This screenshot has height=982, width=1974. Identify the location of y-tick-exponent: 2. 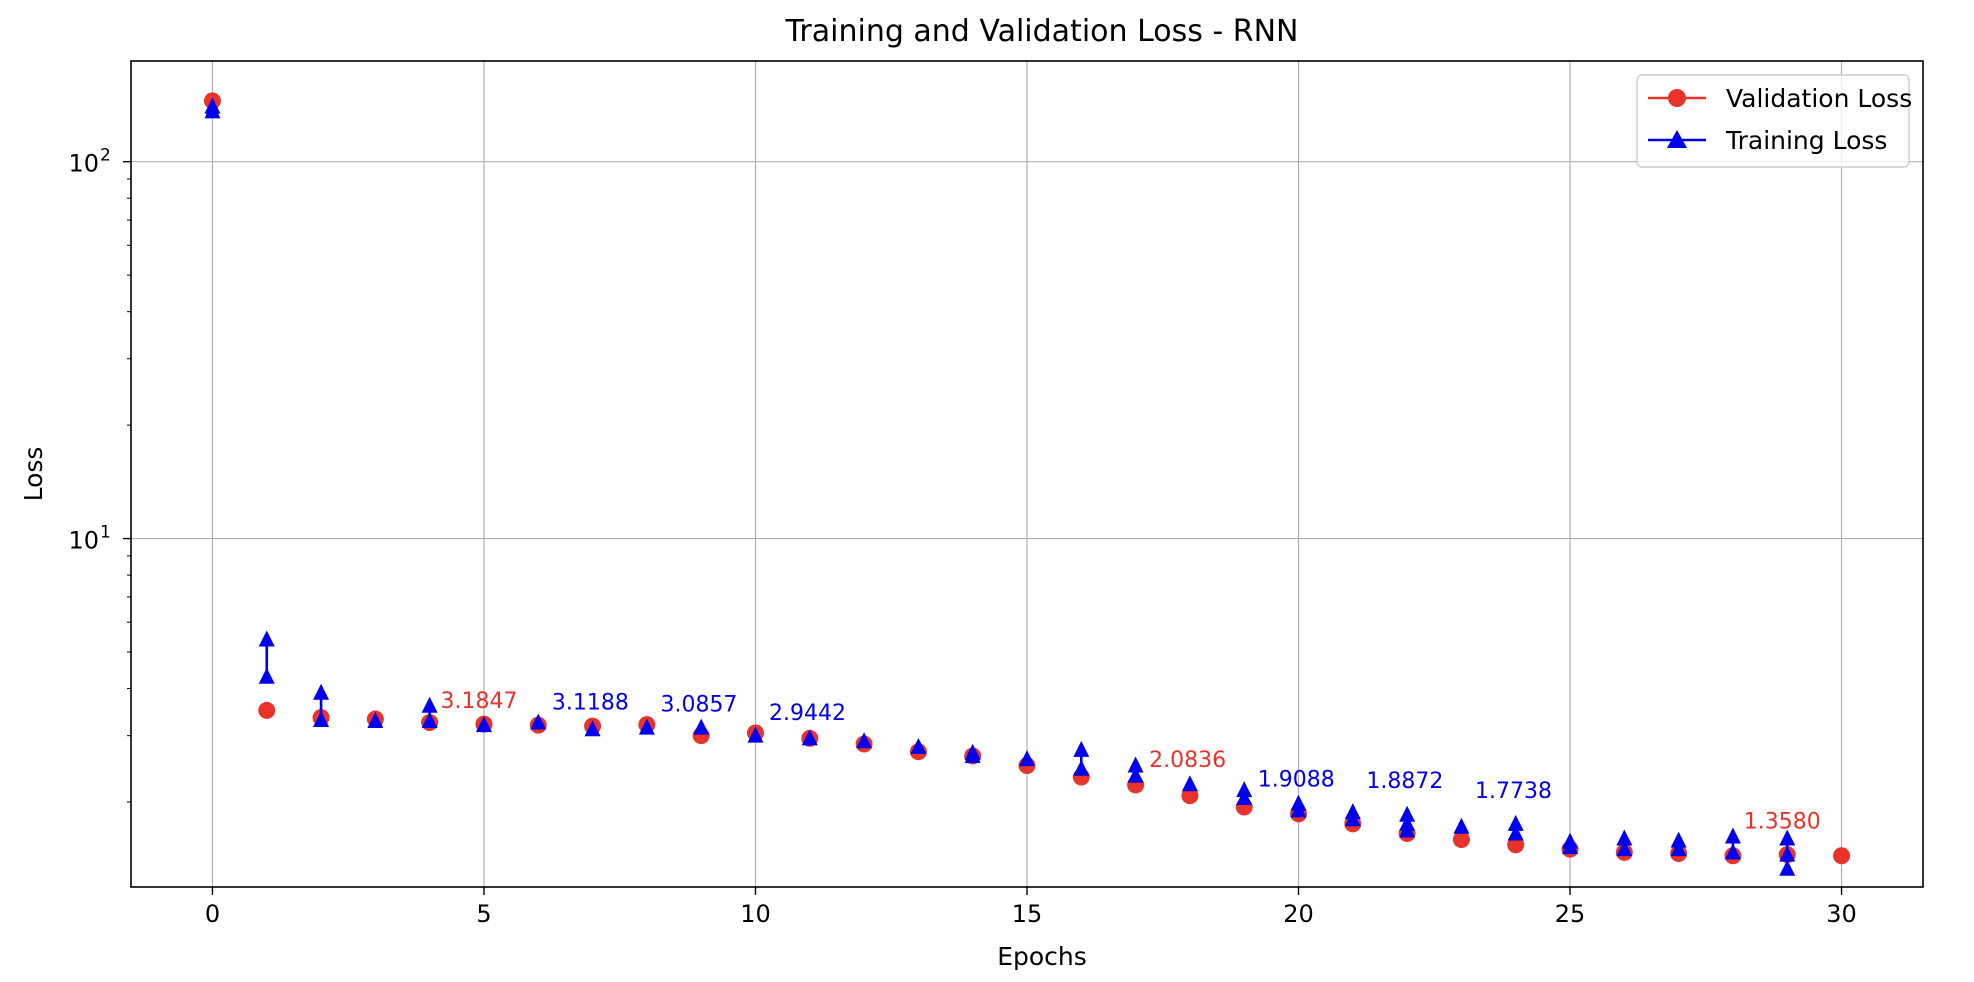
(105, 156).